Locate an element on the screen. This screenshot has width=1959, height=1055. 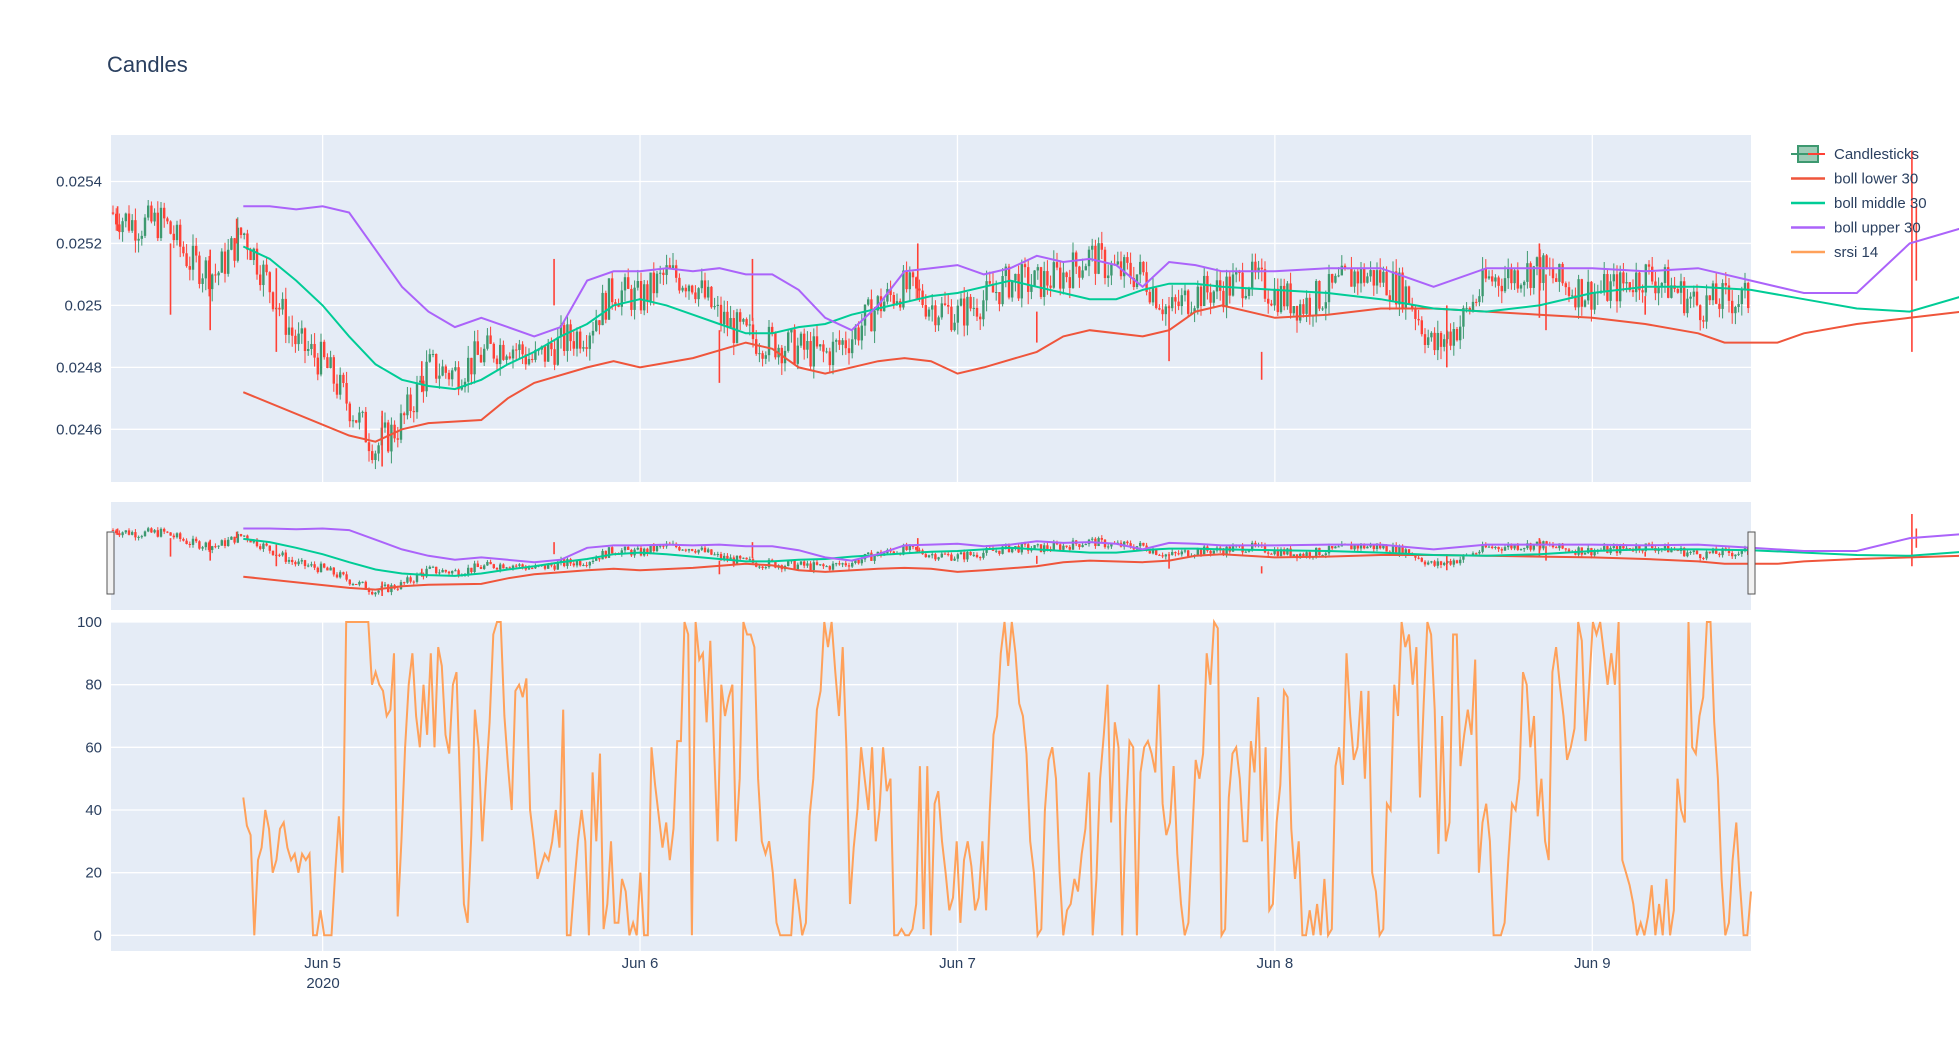
legend-item-boll-upper: boll upper 30 is located at coordinates (1856, 228).